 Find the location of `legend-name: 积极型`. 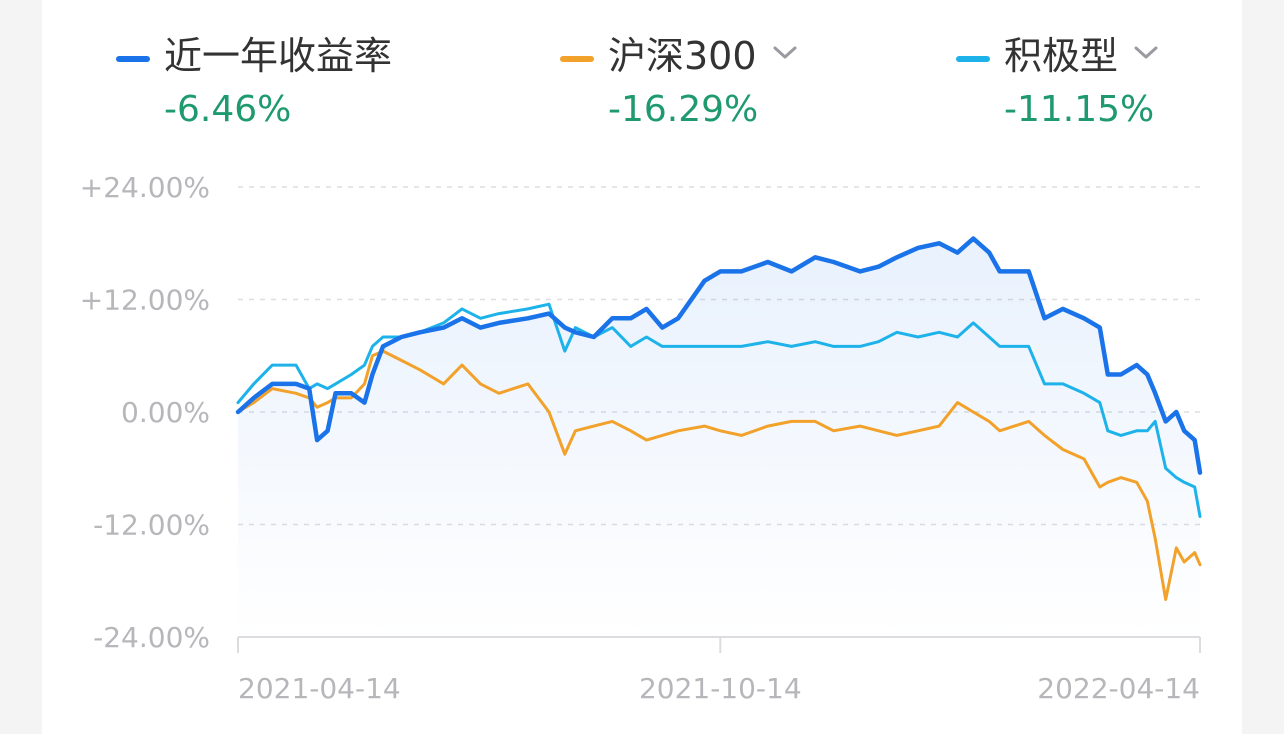

legend-name: 积极型 is located at coordinates (1061, 56).